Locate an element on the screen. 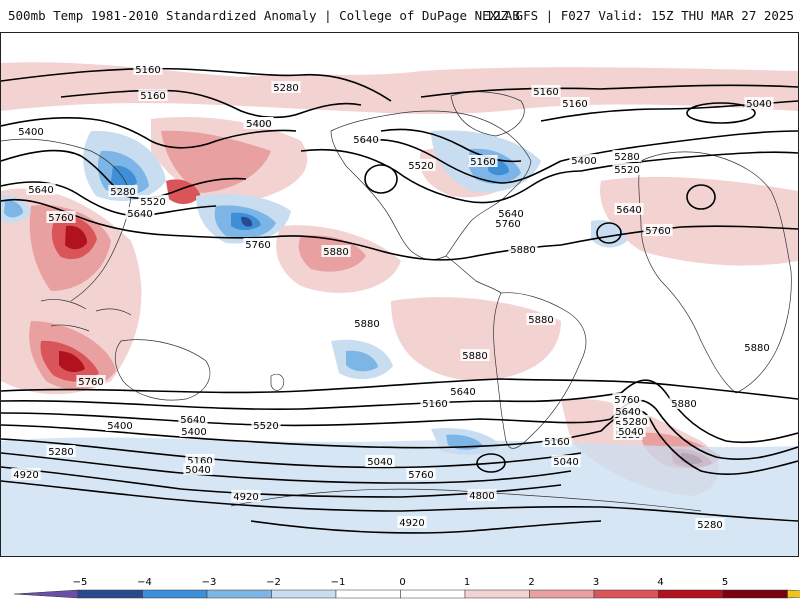 This screenshot has height=600, width=800. colorbar-segment-zero-pos is located at coordinates (433, 594).